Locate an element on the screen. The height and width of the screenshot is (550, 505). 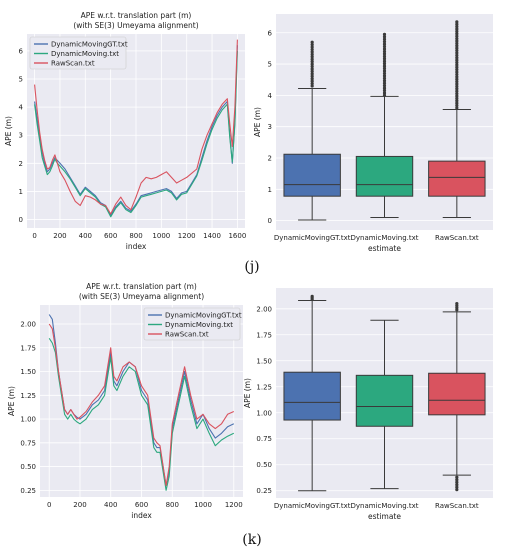
k-box-outlier is located at coordinates (457, 482).